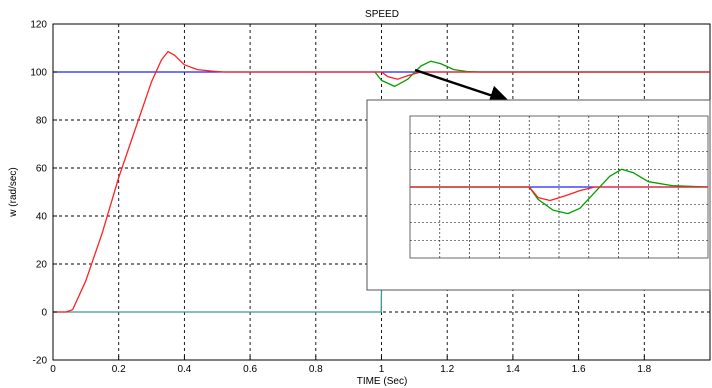 The image size is (712, 388). What do you see at coordinates (53, 369) in the screenshot?
I see `x-tick-label: 0` at bounding box center [53, 369].